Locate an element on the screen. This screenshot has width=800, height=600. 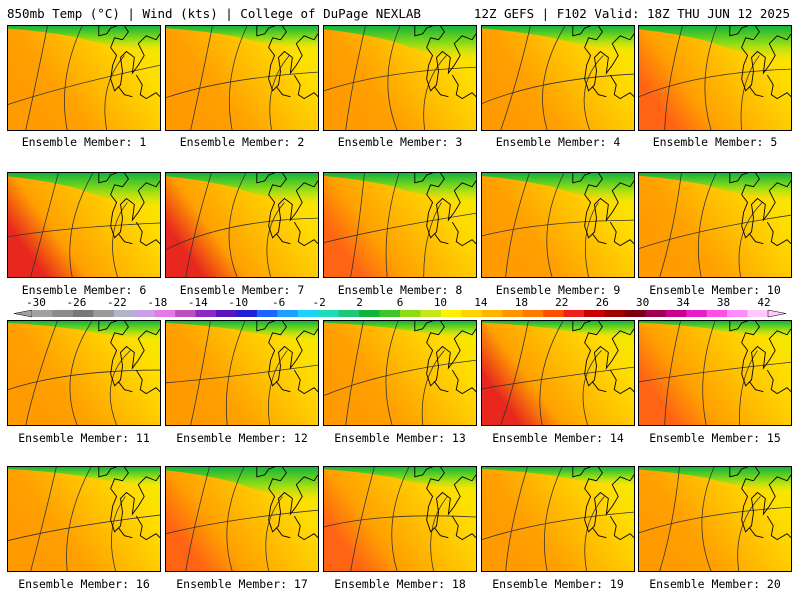
ensemble-member-label: Ensemble Member: 4 is located at coordinates (558, 142).